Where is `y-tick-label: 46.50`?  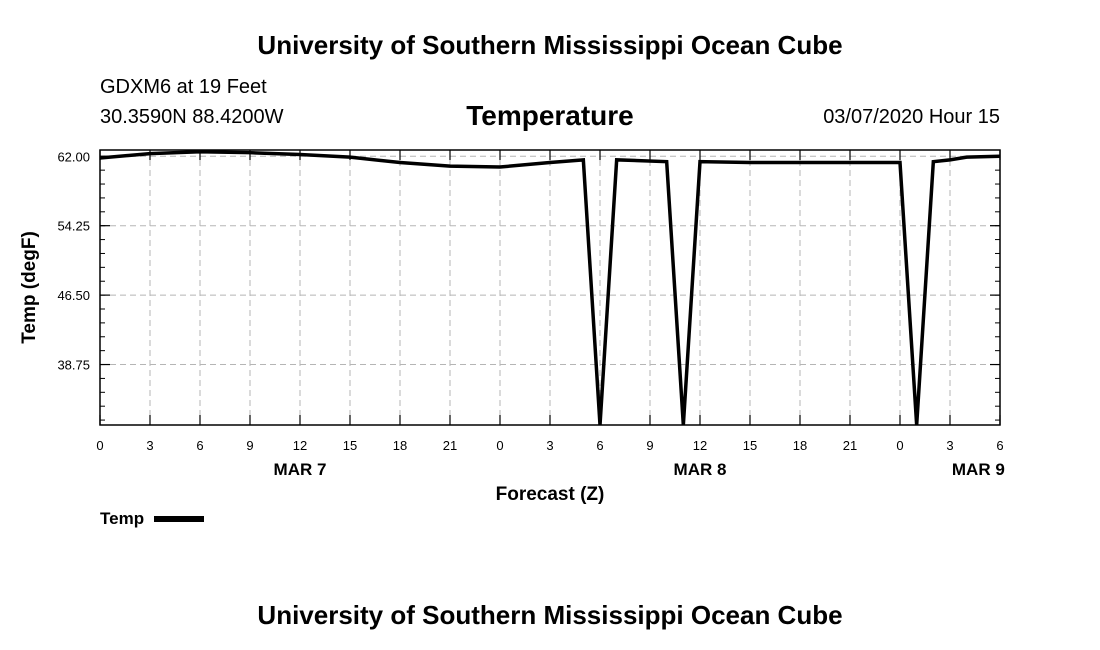
y-tick-label: 46.50 is located at coordinates (73, 295).